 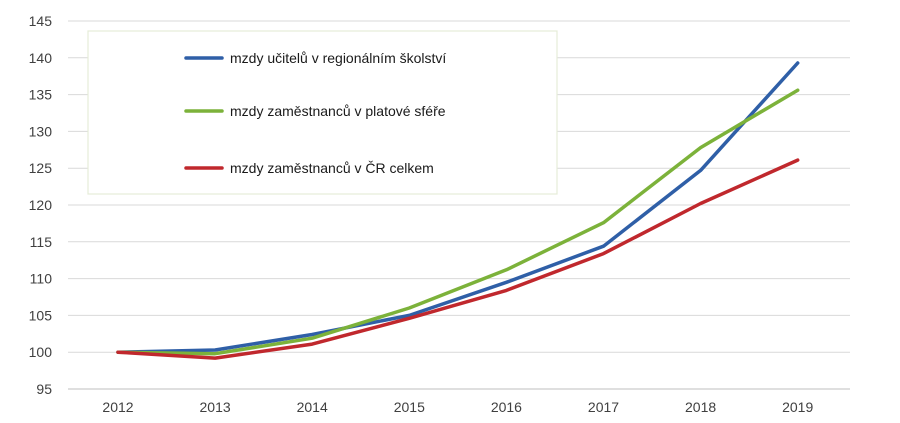 What do you see at coordinates (41, 21) in the screenshot?
I see `y-tick-label: 145` at bounding box center [41, 21].